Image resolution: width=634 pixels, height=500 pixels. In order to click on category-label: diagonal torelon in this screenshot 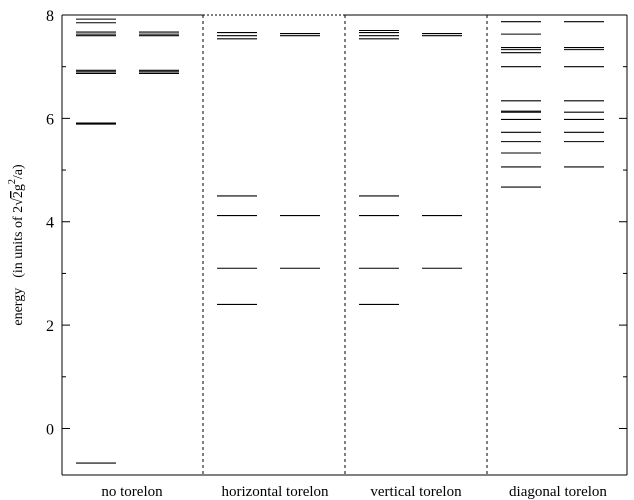, I will do `click(558, 492)`.